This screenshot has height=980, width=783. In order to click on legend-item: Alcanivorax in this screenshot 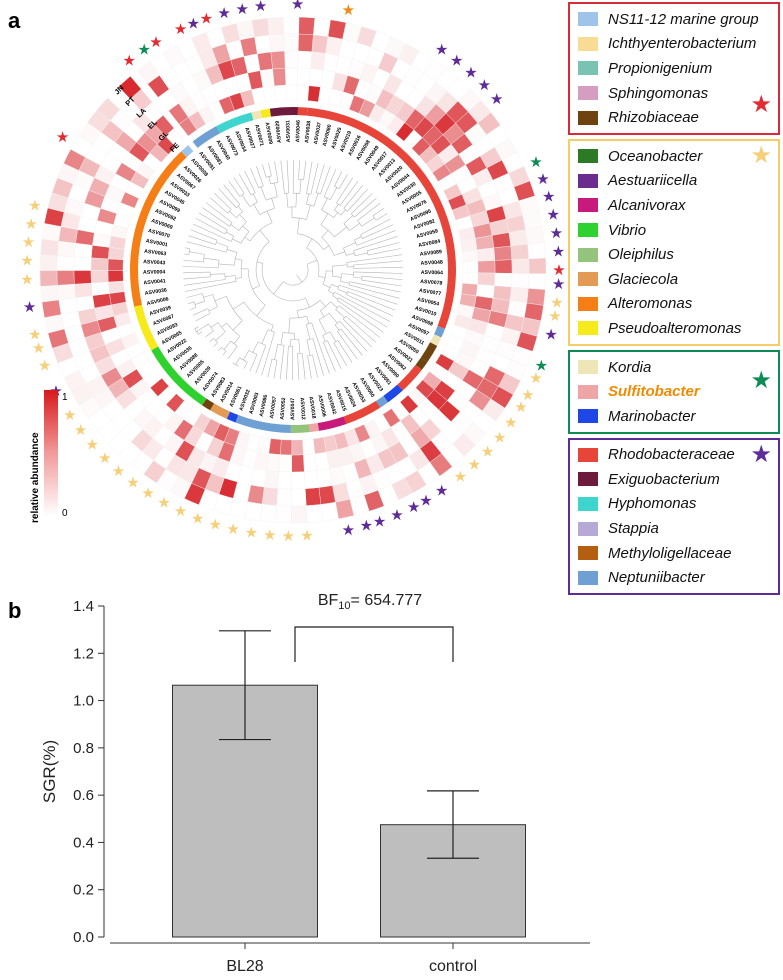, I will do `click(675, 205)`.